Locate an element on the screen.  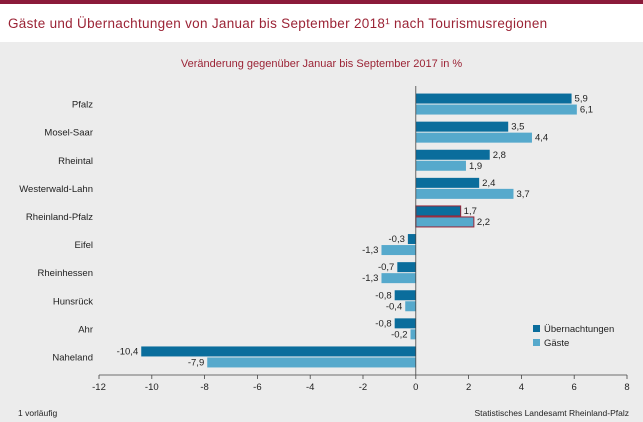
x-tick-label: 6 is located at coordinates (574, 387).